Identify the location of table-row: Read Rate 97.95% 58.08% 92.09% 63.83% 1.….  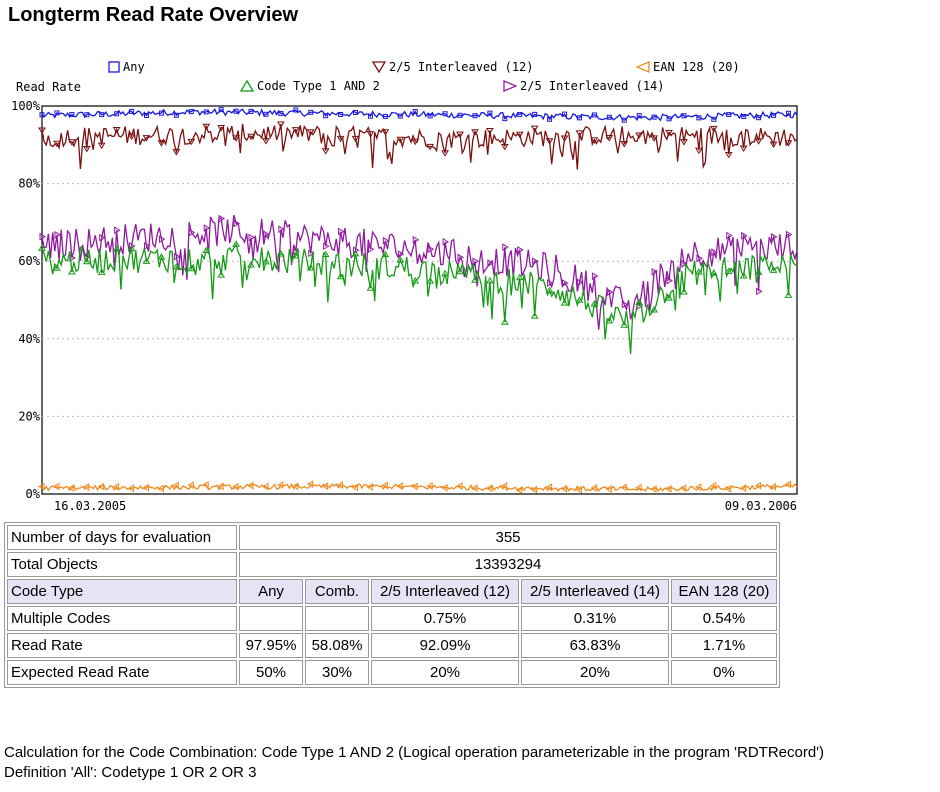
(392, 645).